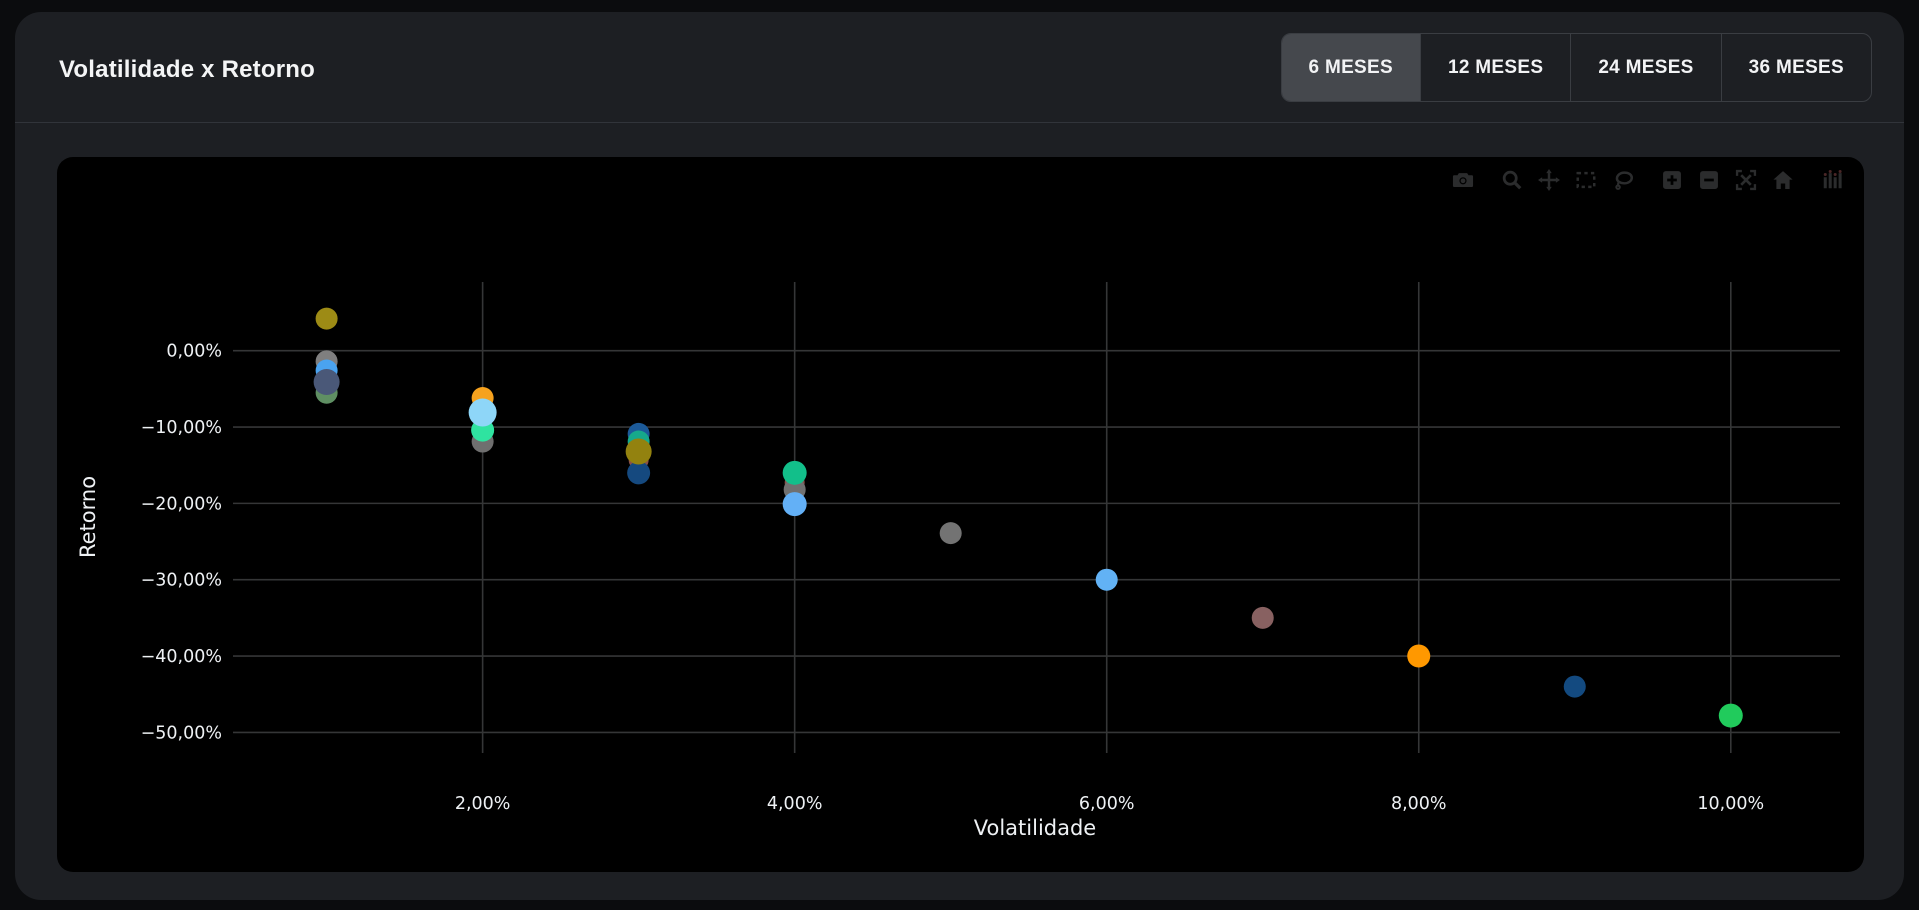  I want to click on tab-12-meses: 12 MESES, so click(1496, 67).